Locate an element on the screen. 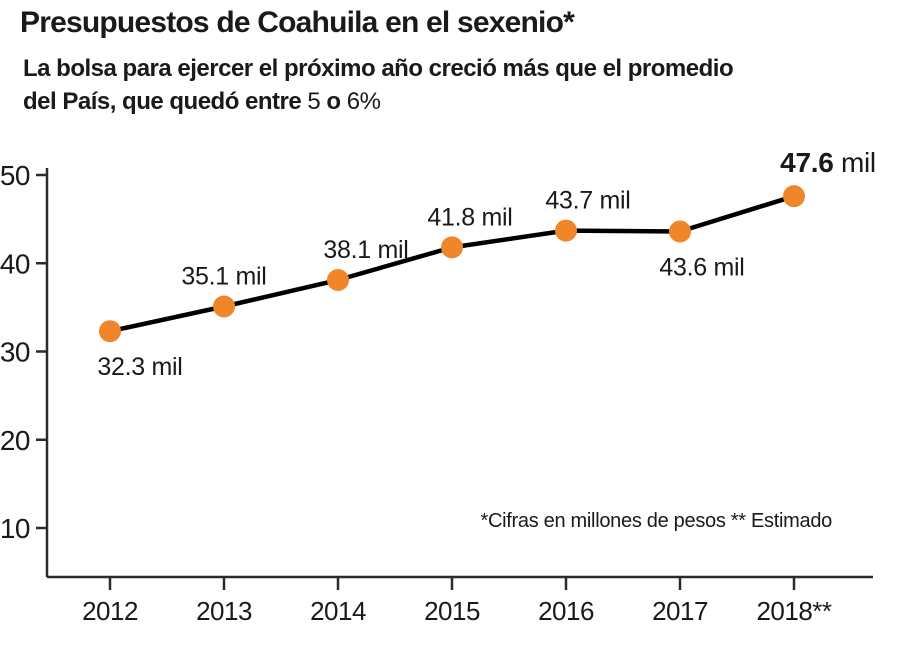 This screenshot has height=648, width=900. x-tick-label: 2013 is located at coordinates (224, 611).